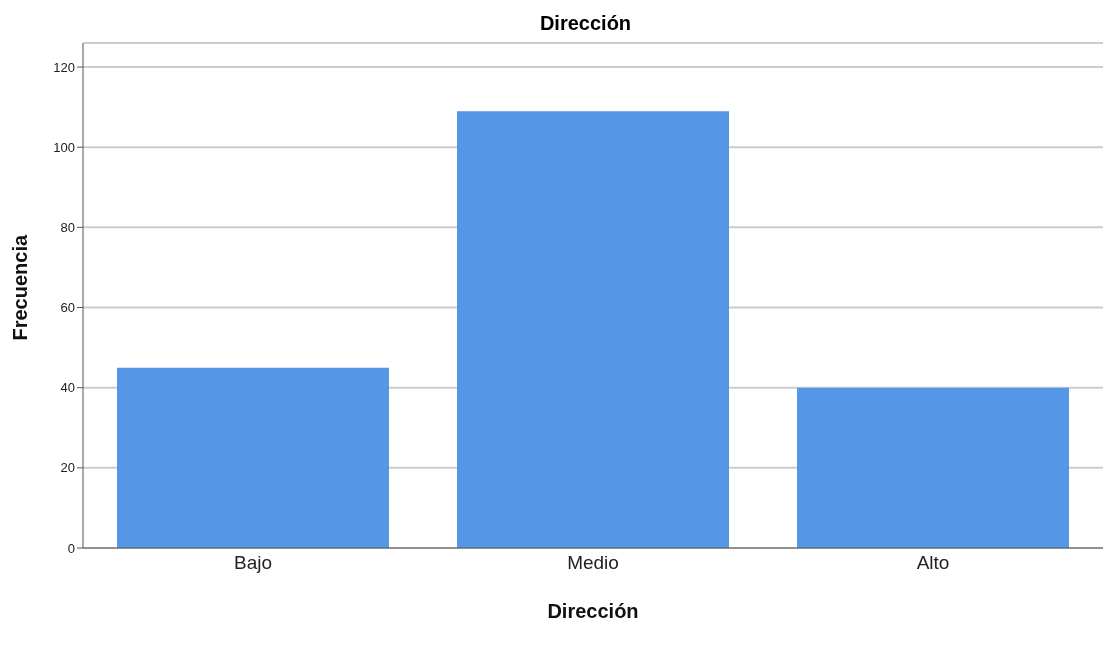  Describe the element at coordinates (593, 563) in the screenshot. I see `x-tick-label: Medio` at that location.